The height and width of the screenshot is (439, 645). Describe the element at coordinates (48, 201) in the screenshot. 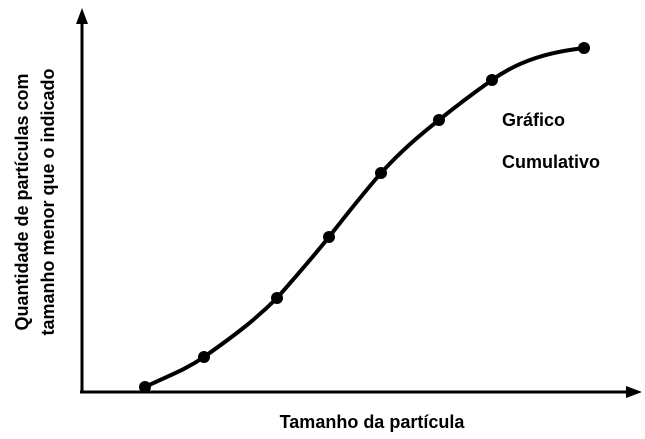

I see `y-axis-label: tamanho menor que o indicado` at that location.